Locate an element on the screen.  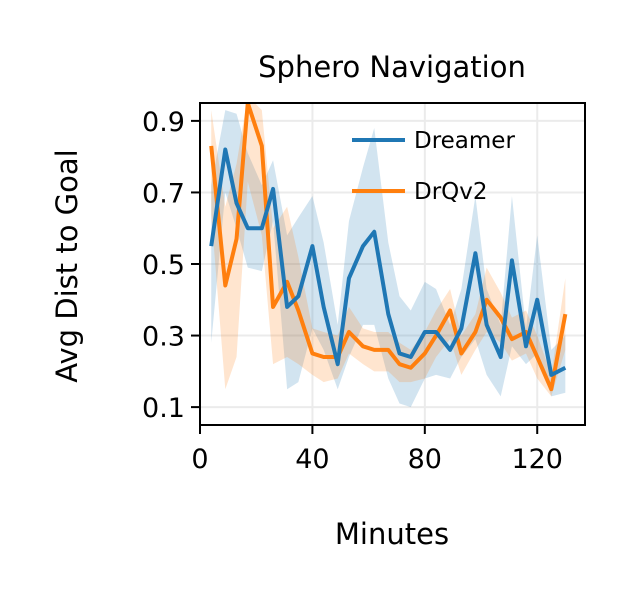
y-tick-label: 0.9 is located at coordinates (163, 122).